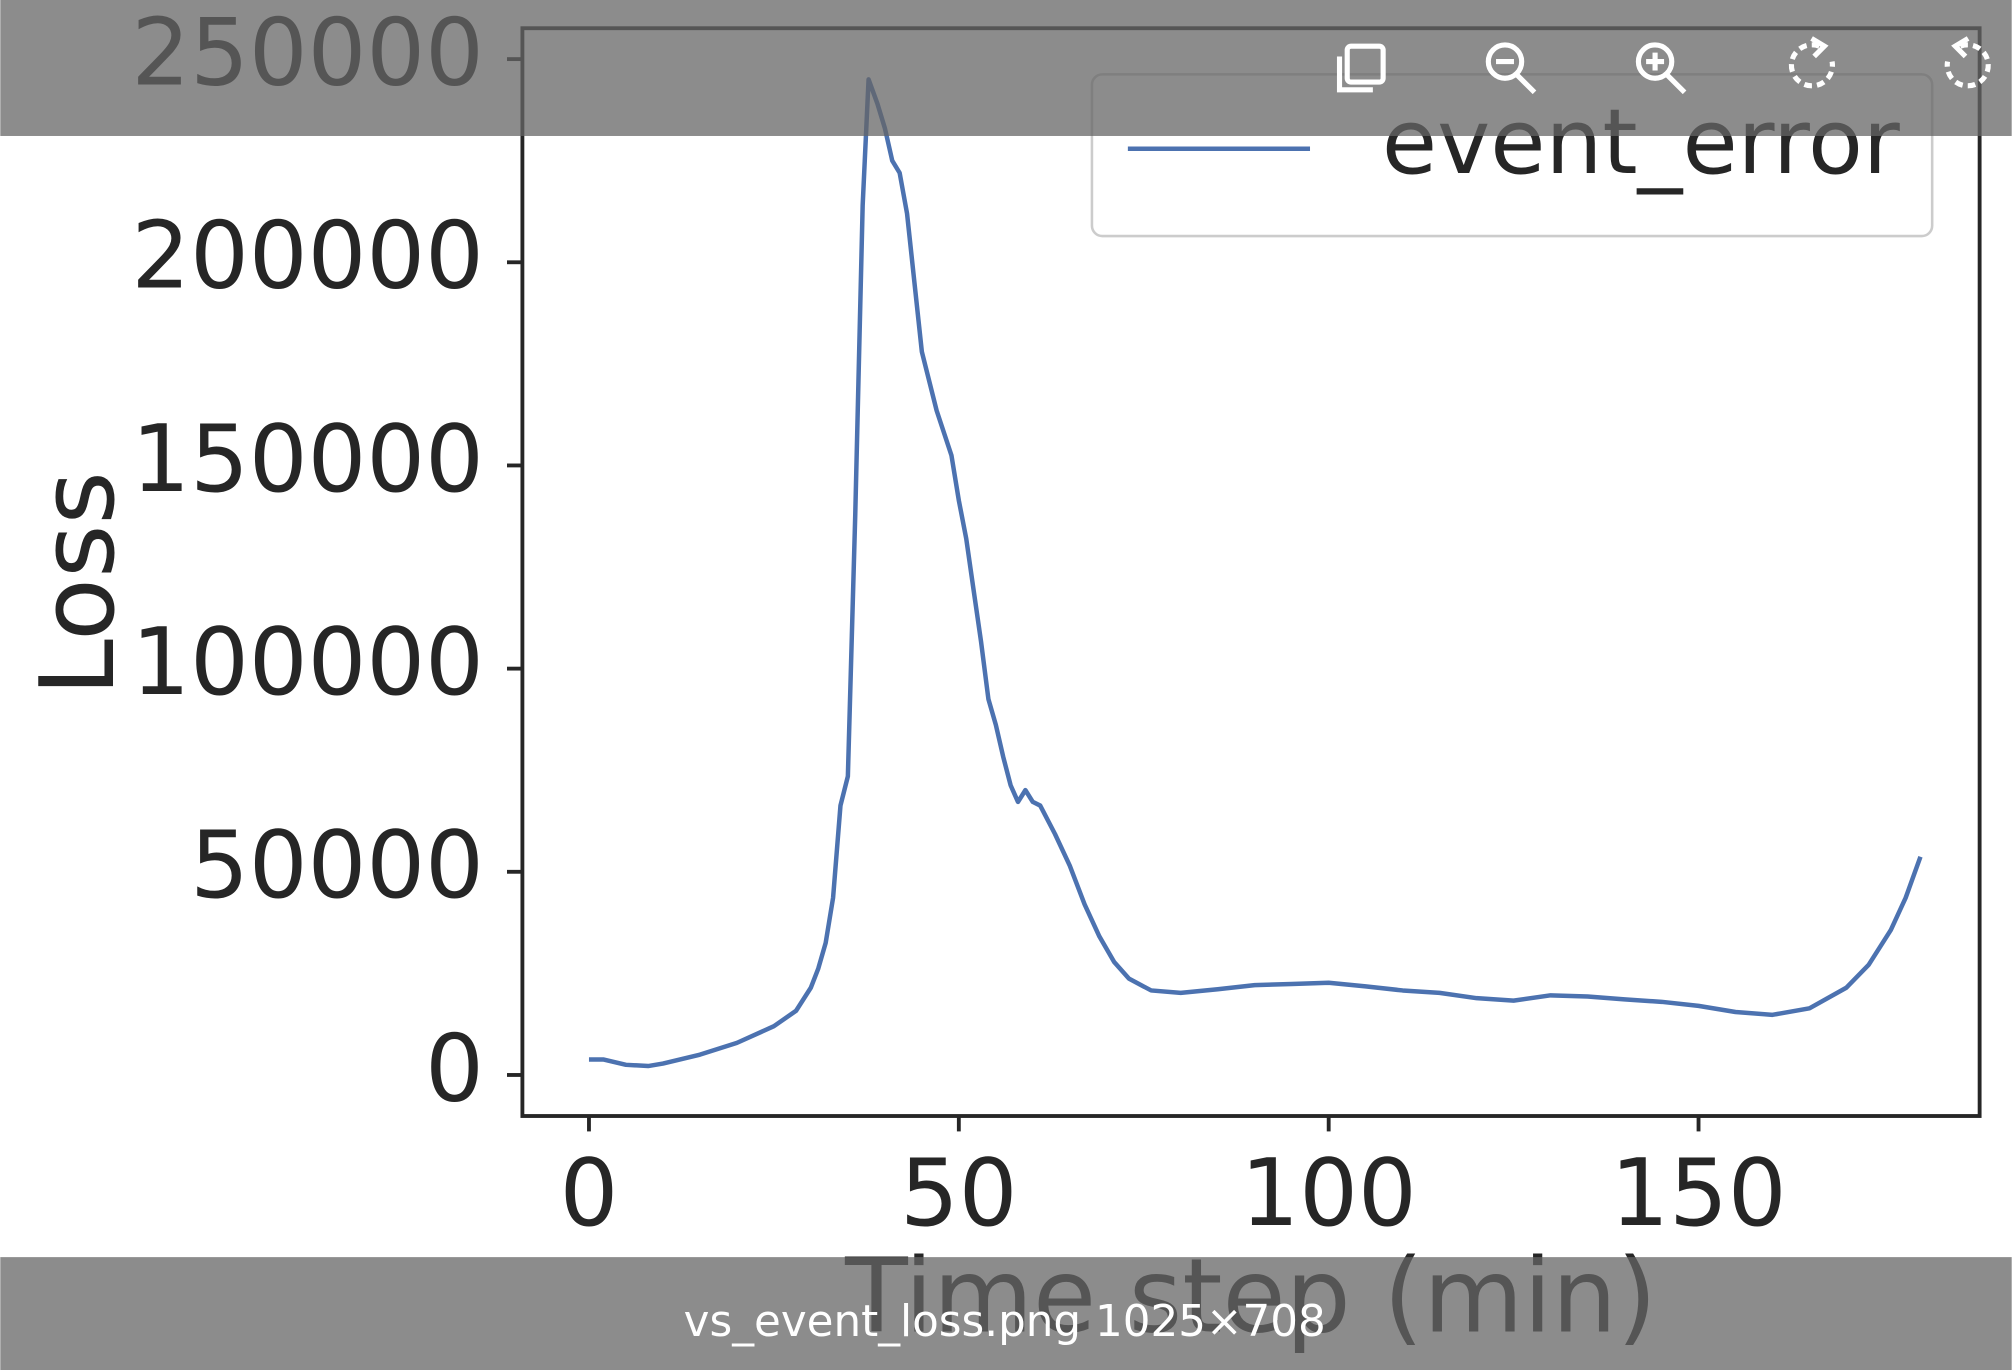  I want to click on y-tick-label: 0, so click(454, 1068).